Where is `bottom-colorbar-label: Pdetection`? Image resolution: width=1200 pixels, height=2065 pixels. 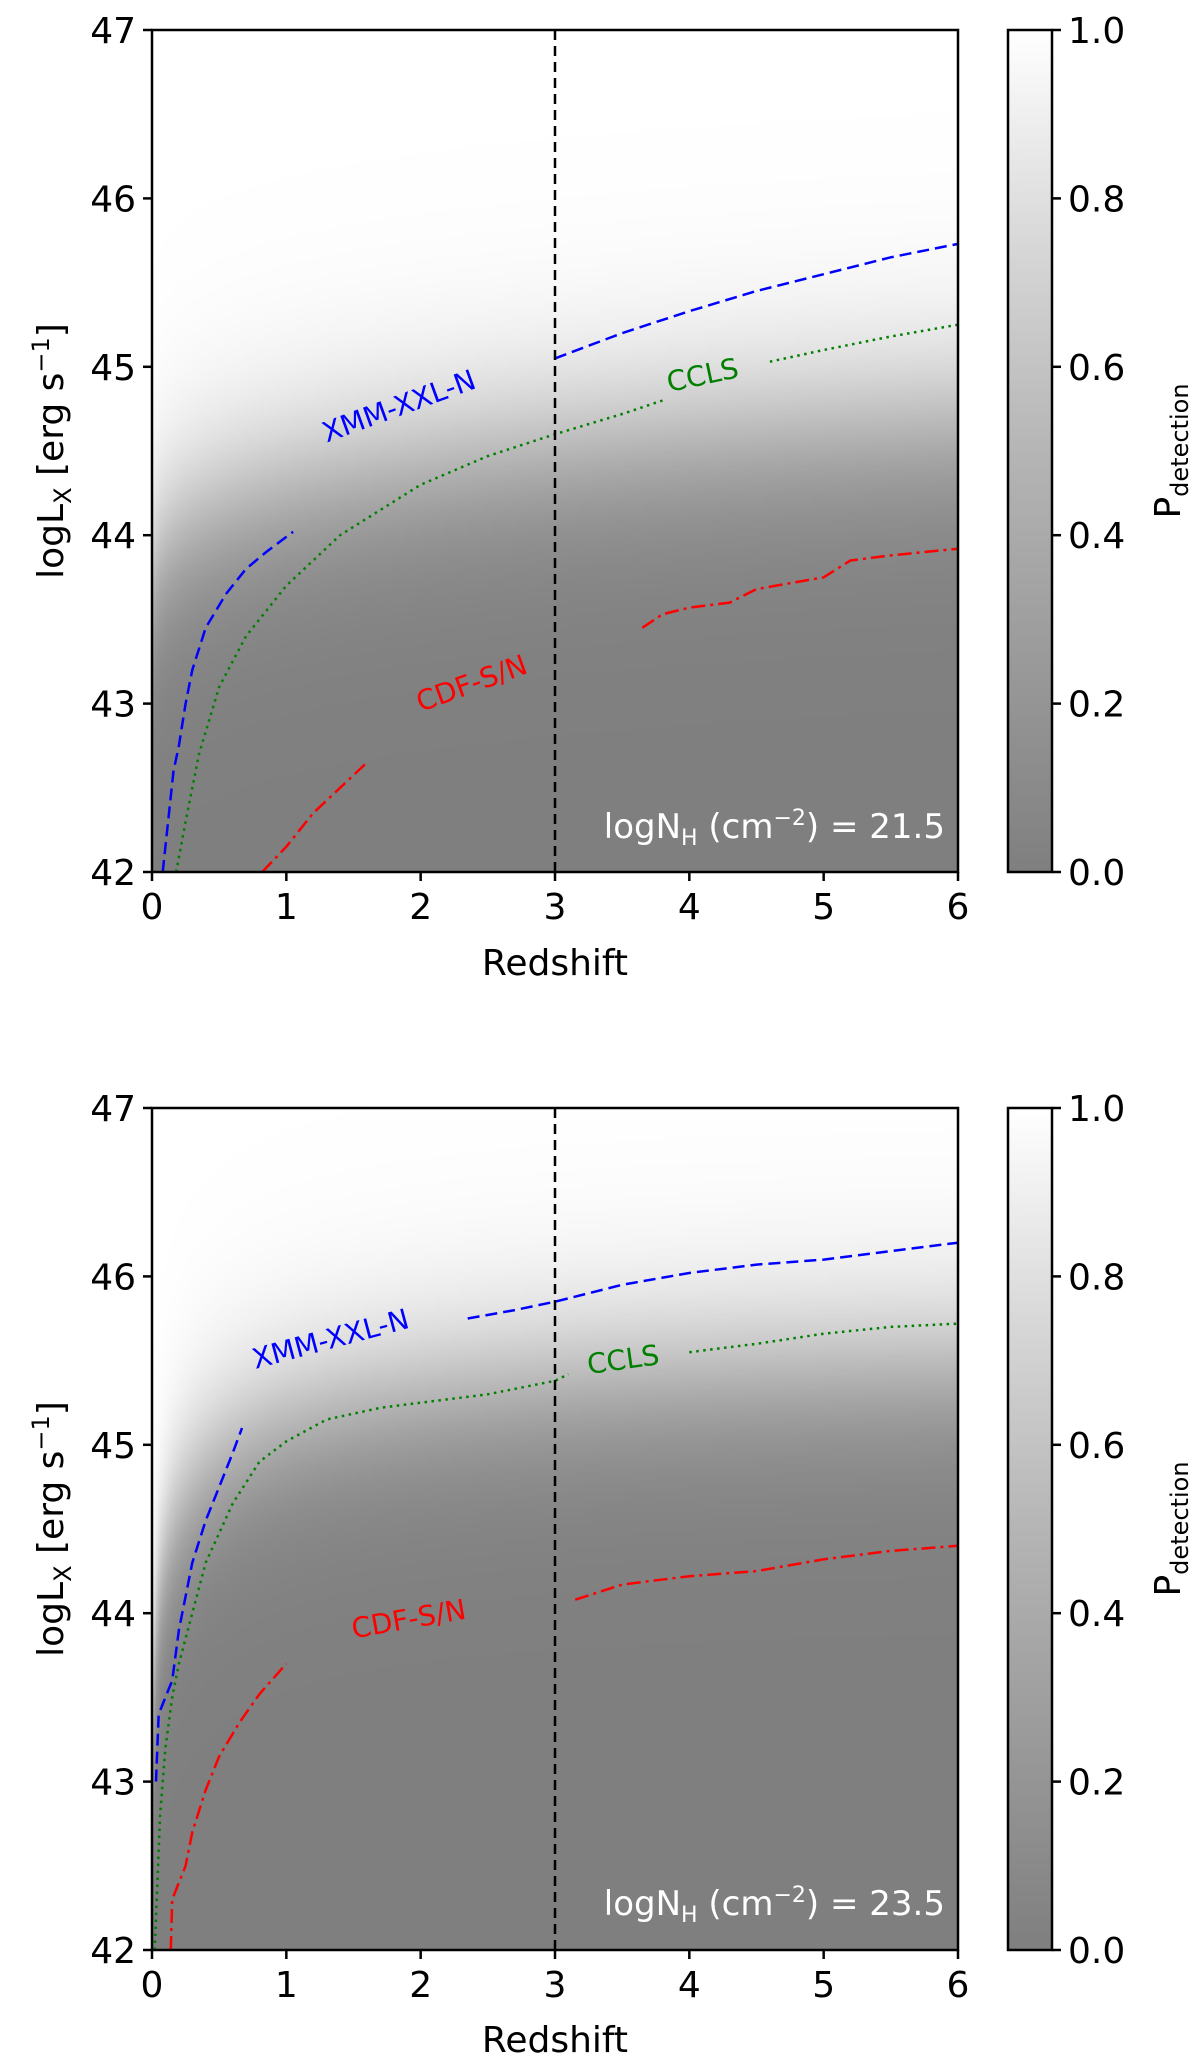 bottom-colorbar-label: Pdetection is located at coordinates (1171, 1528).